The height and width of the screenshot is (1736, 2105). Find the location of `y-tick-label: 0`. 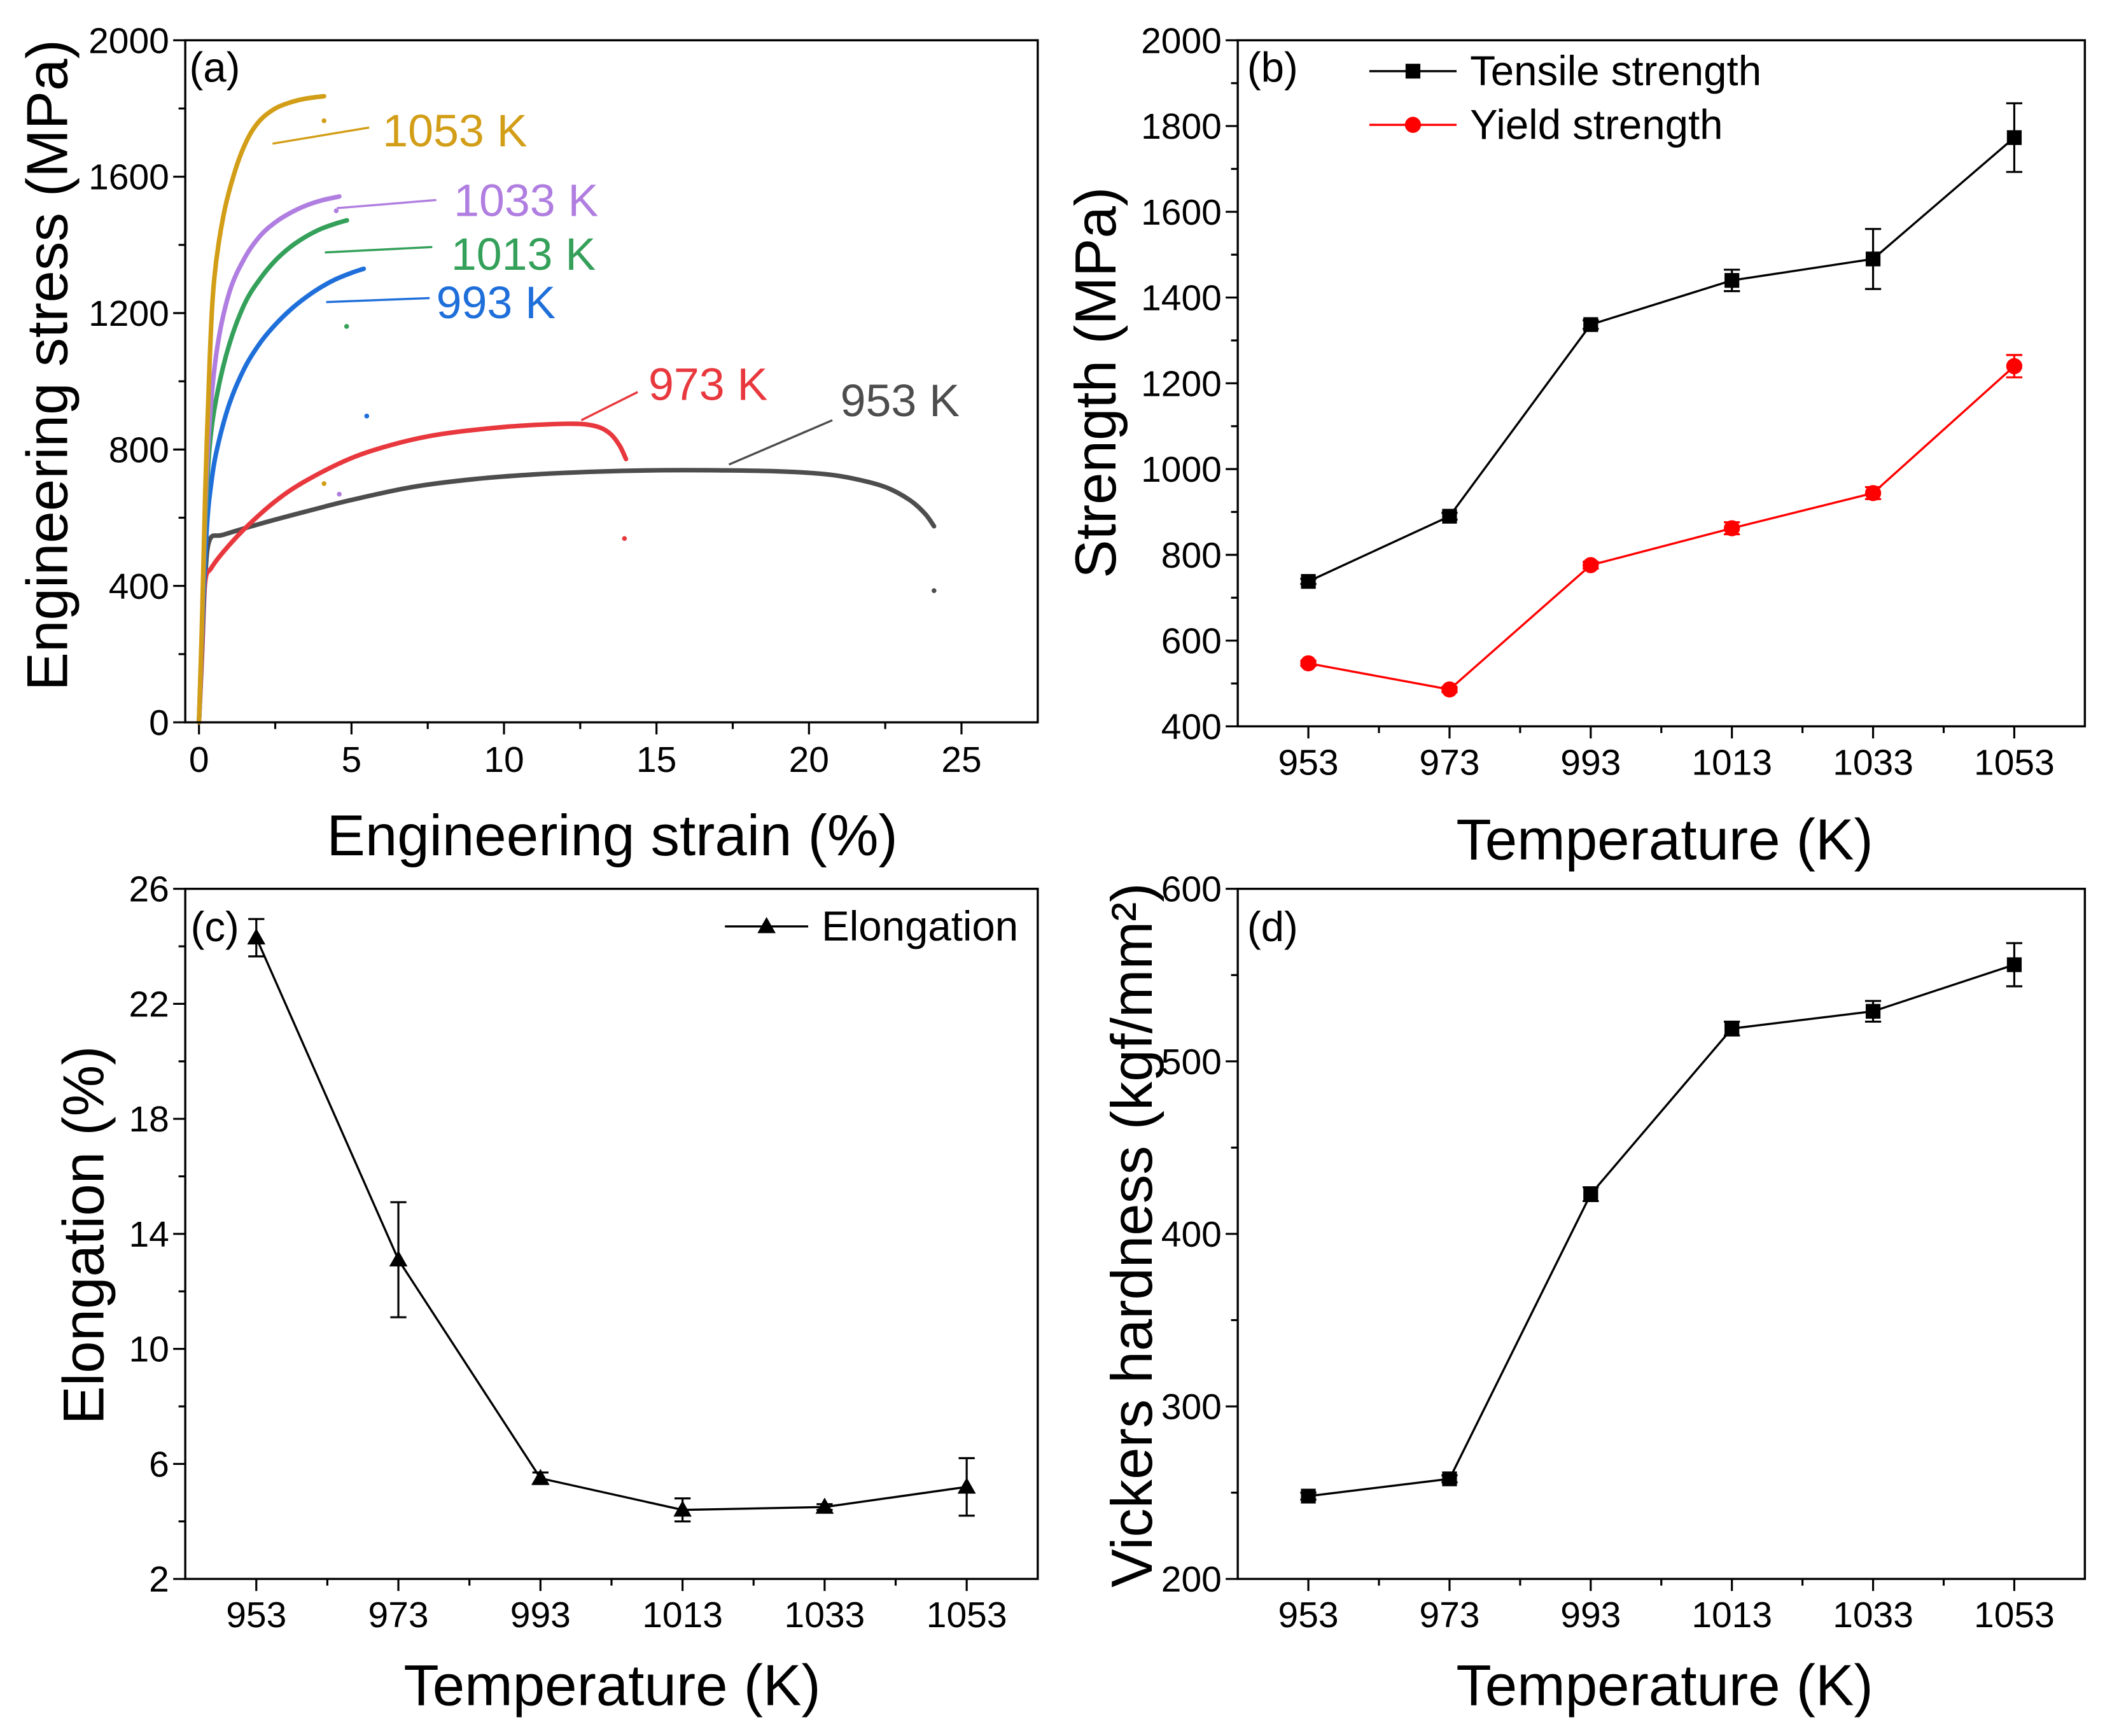

y-tick-label: 0 is located at coordinates (159, 723).